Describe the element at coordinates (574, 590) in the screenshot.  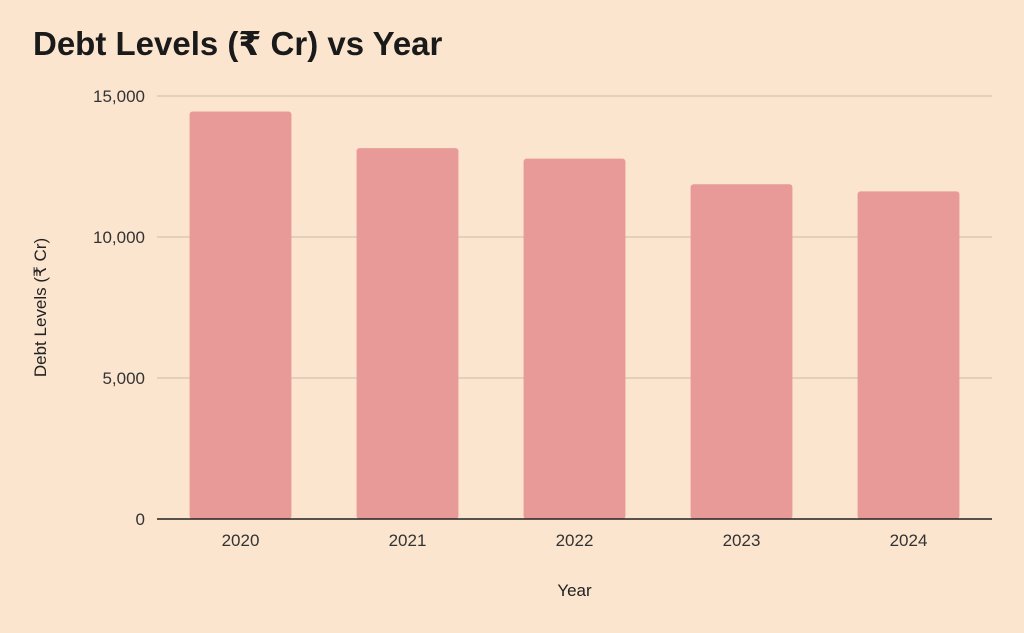
I see `x-axis-title: Year` at that location.